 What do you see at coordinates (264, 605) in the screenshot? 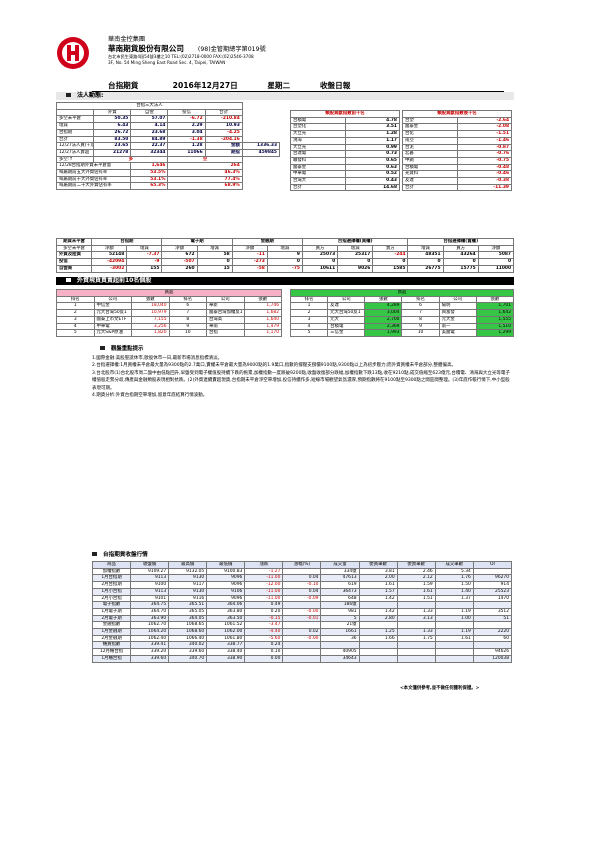
I see `table-cell: 0.49` at bounding box center [264, 605].